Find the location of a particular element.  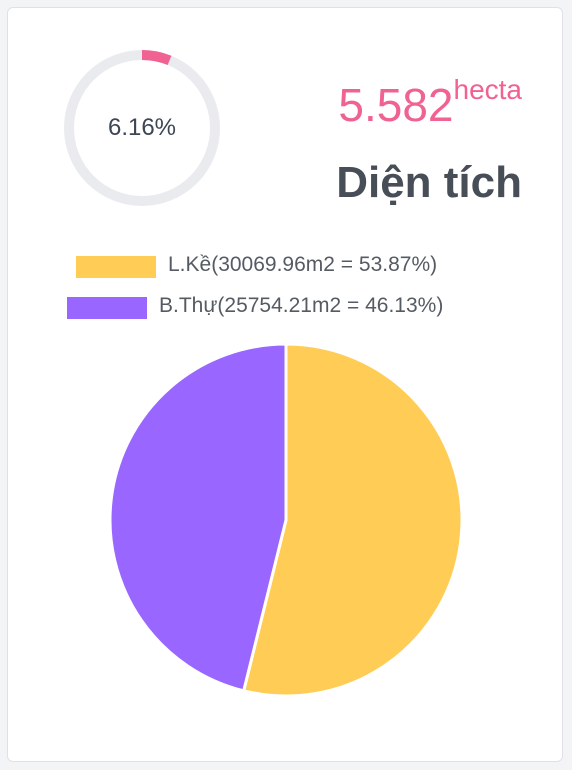

legend-swatch-lien-ke is located at coordinates (116, 267).